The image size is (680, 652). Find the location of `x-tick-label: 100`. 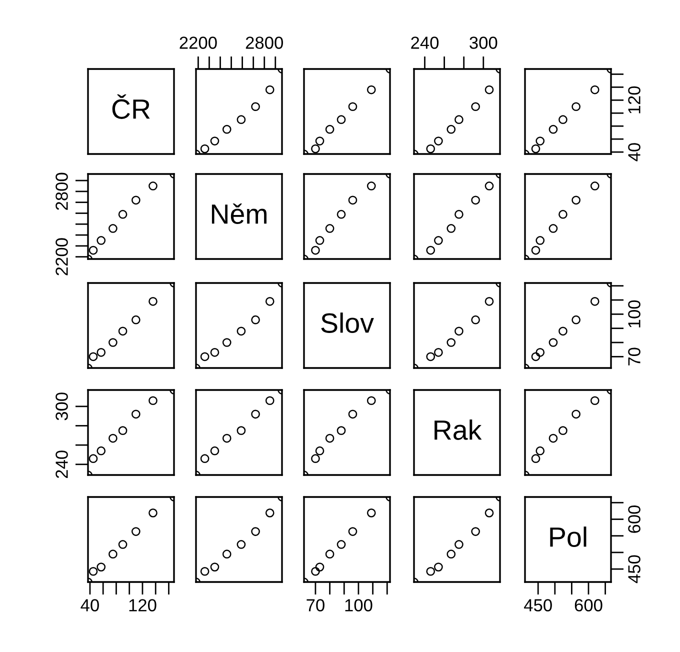

x-tick-label: 100 is located at coordinates (358, 605).